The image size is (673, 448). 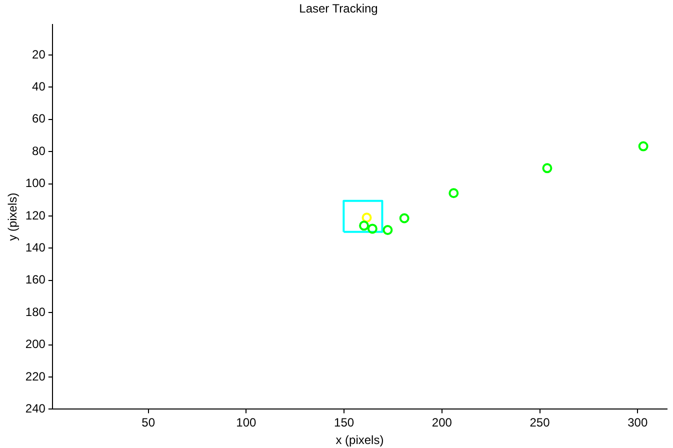 What do you see at coordinates (39, 54) in the screenshot?
I see `y-tick-label: 20` at bounding box center [39, 54].